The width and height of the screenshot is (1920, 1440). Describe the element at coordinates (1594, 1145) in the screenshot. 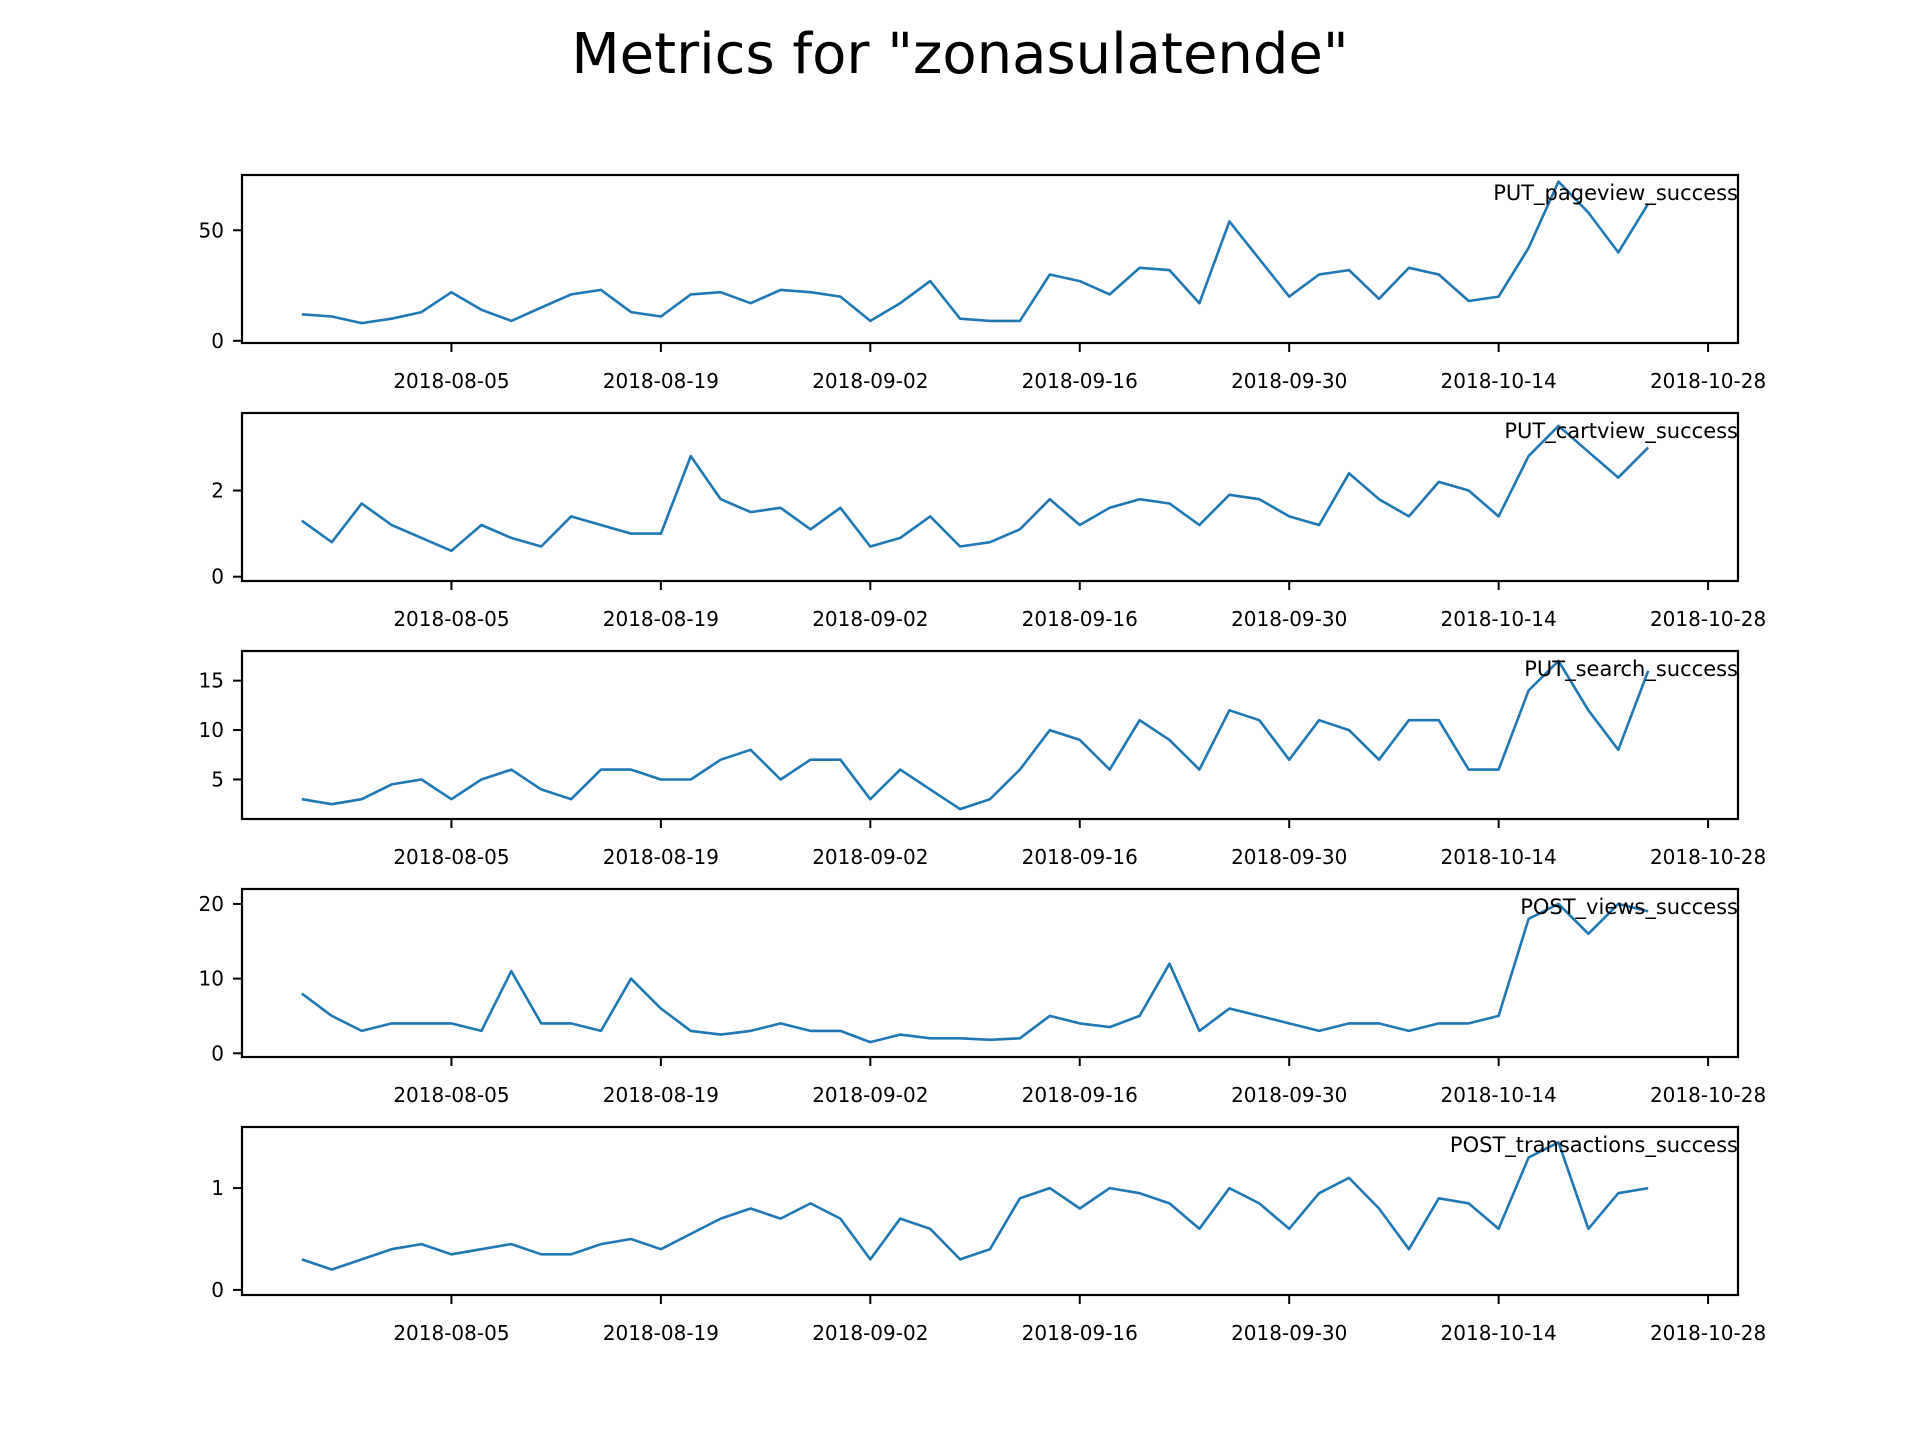

I see `subplot-title: POST_transactions_success` at that location.